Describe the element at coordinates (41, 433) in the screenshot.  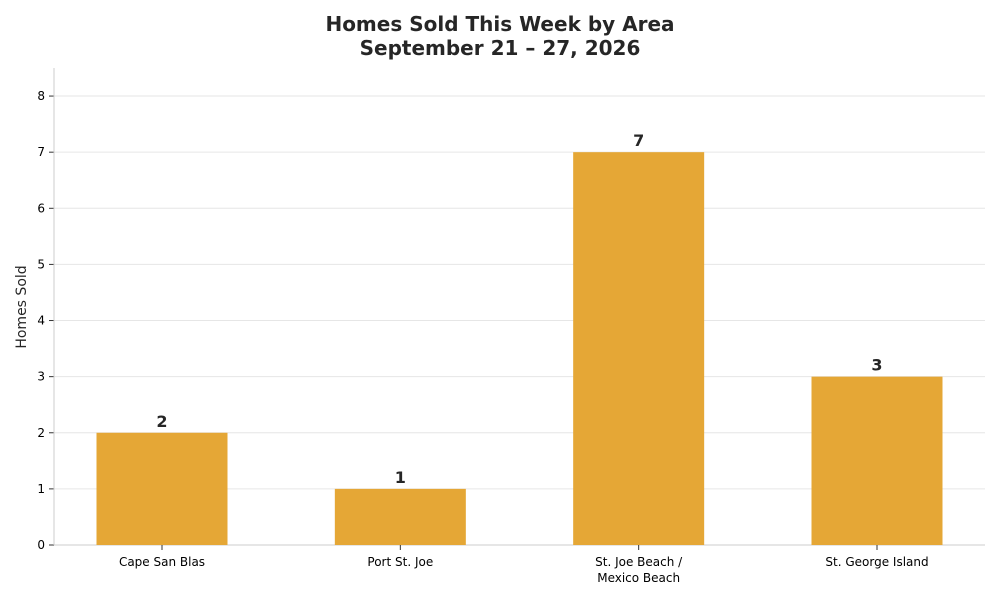
I see `y-tick-label: 2` at that location.